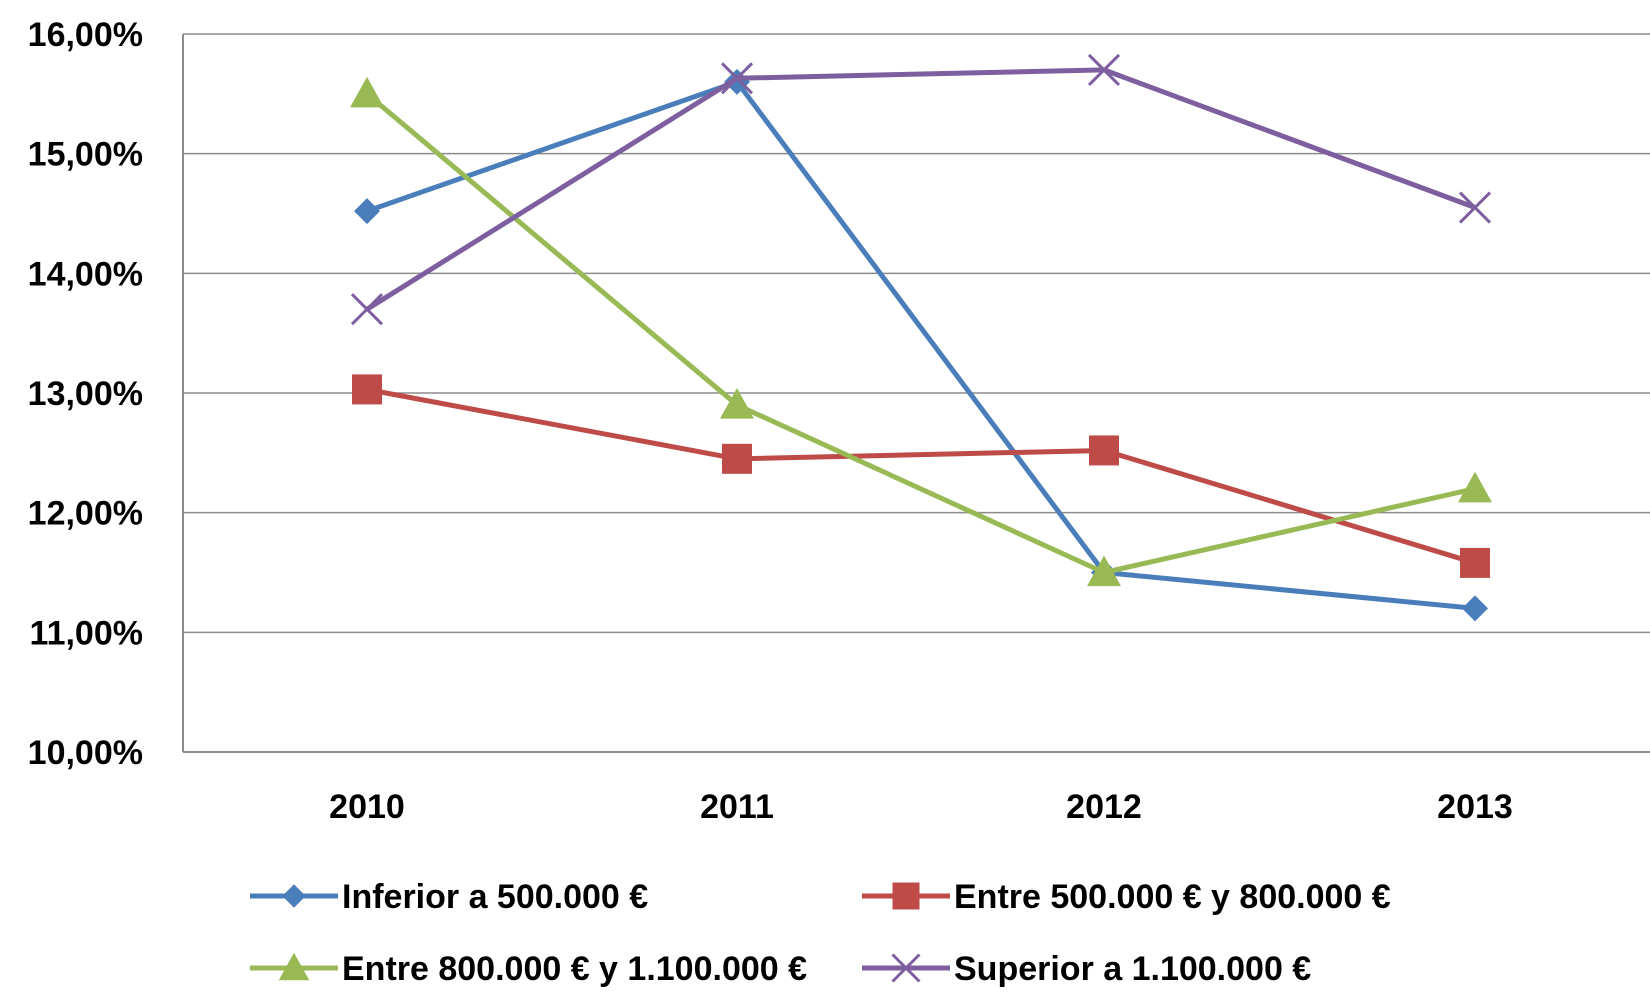 The width and height of the screenshot is (1650, 995). What do you see at coordinates (1172, 897) in the screenshot?
I see `legend-label: Entre 500.000 € y 800.000 €` at bounding box center [1172, 897].